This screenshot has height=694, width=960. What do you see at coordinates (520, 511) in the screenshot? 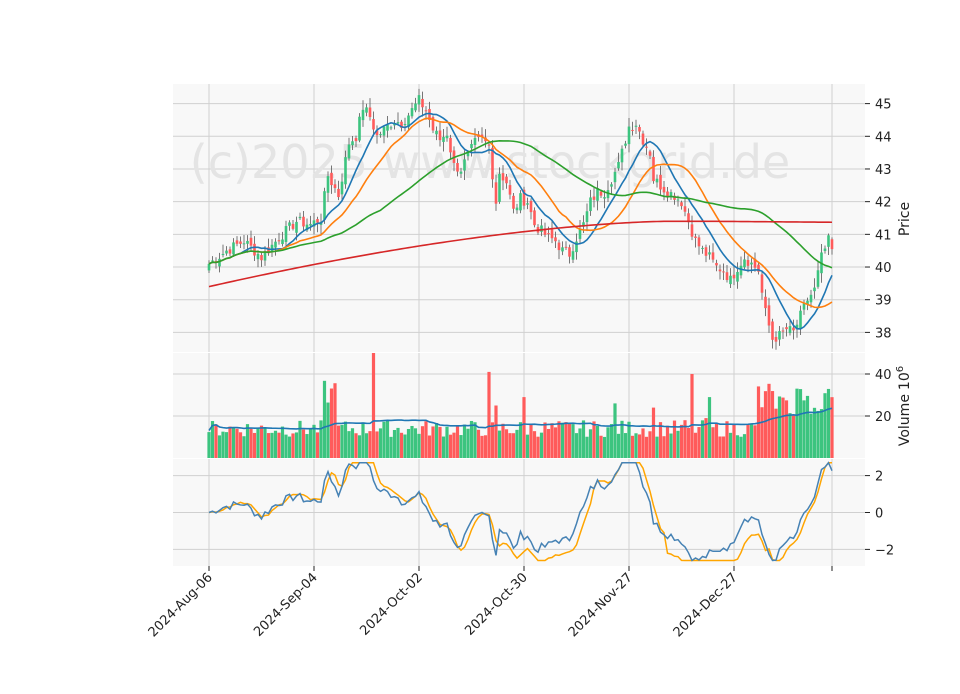
I see `osc-signal-line` at bounding box center [520, 511].